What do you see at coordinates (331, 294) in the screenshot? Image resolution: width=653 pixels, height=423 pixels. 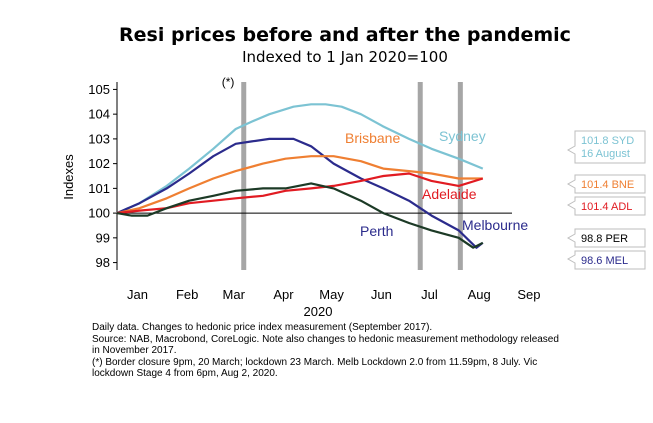 I see `x-tick-label: May` at bounding box center [331, 294].